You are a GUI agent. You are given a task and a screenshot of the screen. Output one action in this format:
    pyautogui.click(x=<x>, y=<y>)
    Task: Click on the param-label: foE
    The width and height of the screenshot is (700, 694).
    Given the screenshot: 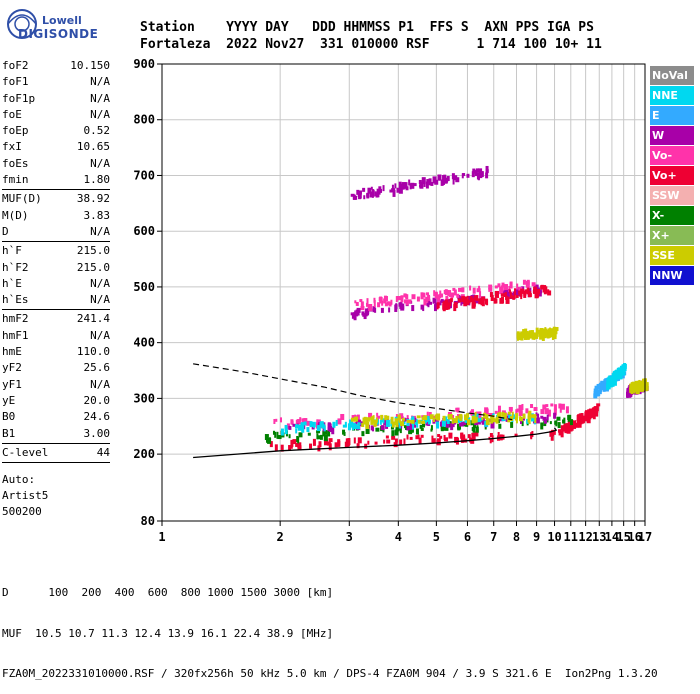 What is the action you would take?
    pyautogui.click(x=12, y=114)
    